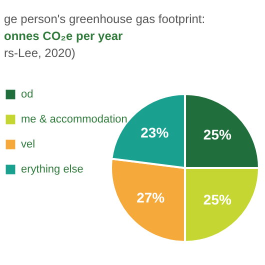 The image size is (265, 265). I want to click on chart-subtitle: onnes CO₂e per year, so click(64, 36).